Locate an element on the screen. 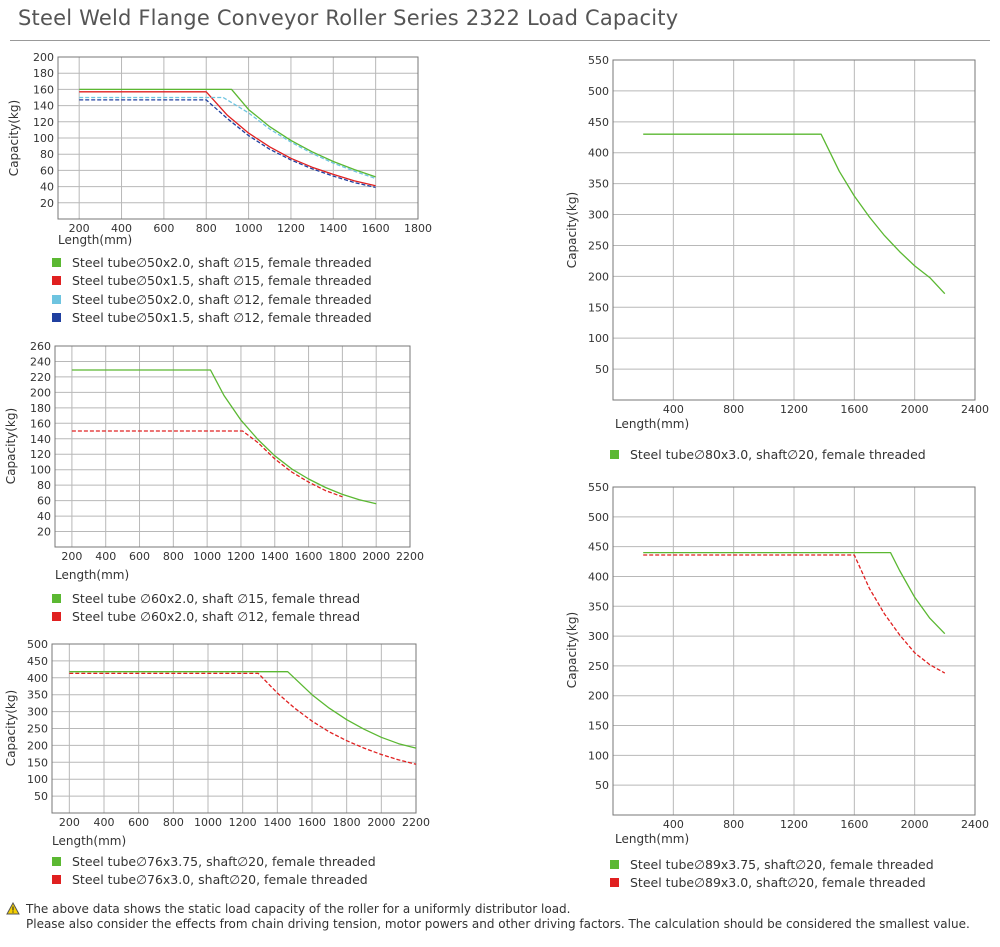 The image size is (1000, 947). title-divider is located at coordinates (500, 40).